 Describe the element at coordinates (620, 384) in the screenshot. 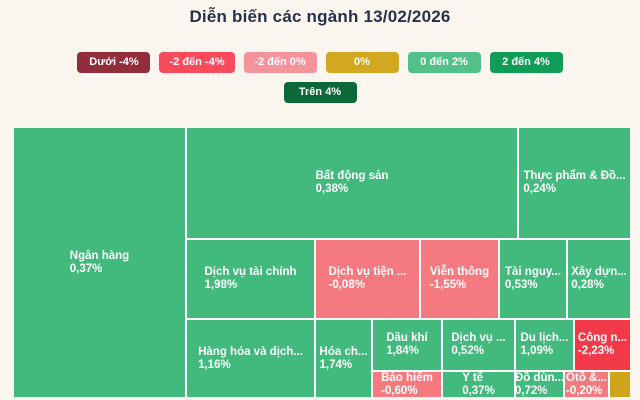

I see `treemap-cell` at that location.